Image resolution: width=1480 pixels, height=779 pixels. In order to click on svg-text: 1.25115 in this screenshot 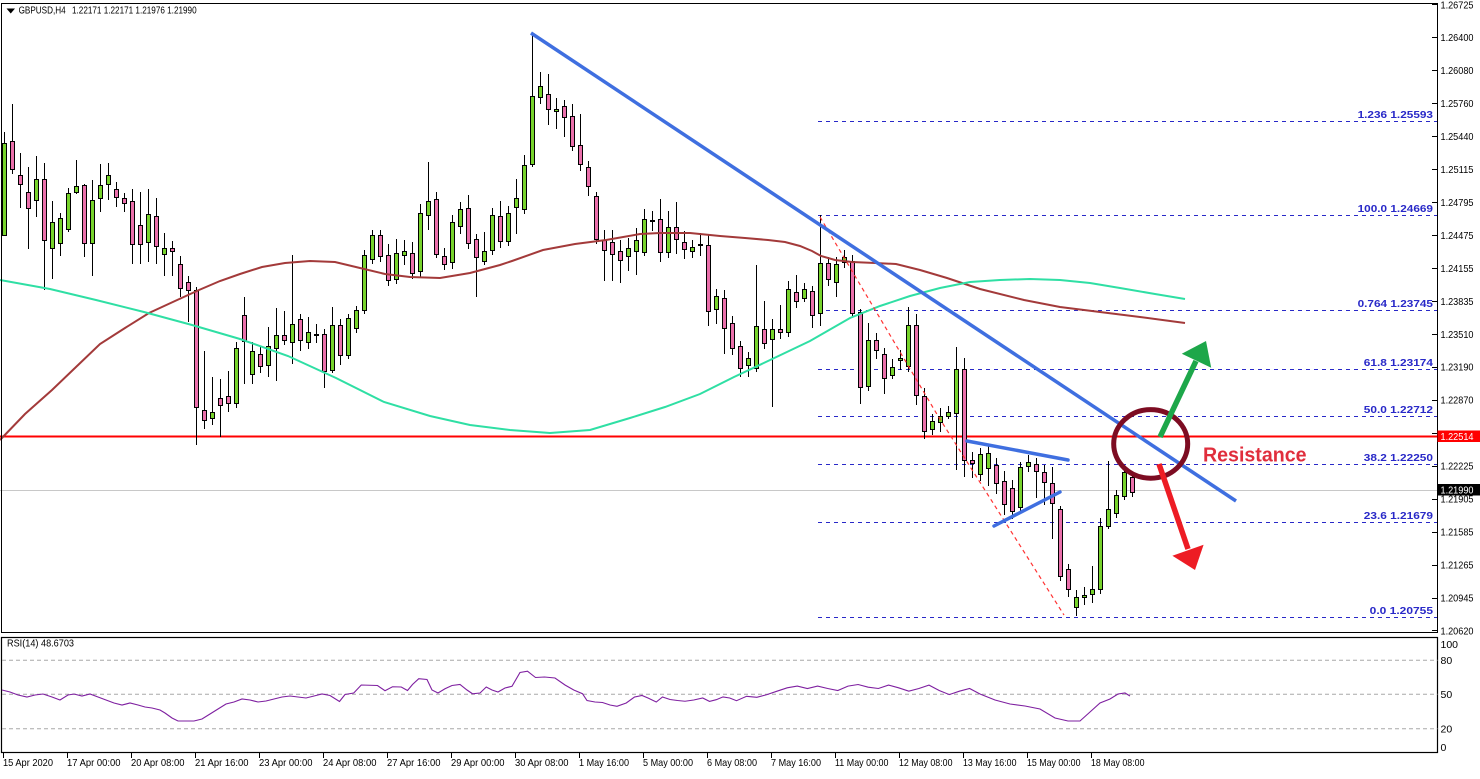, I will do `click(1457, 170)`.